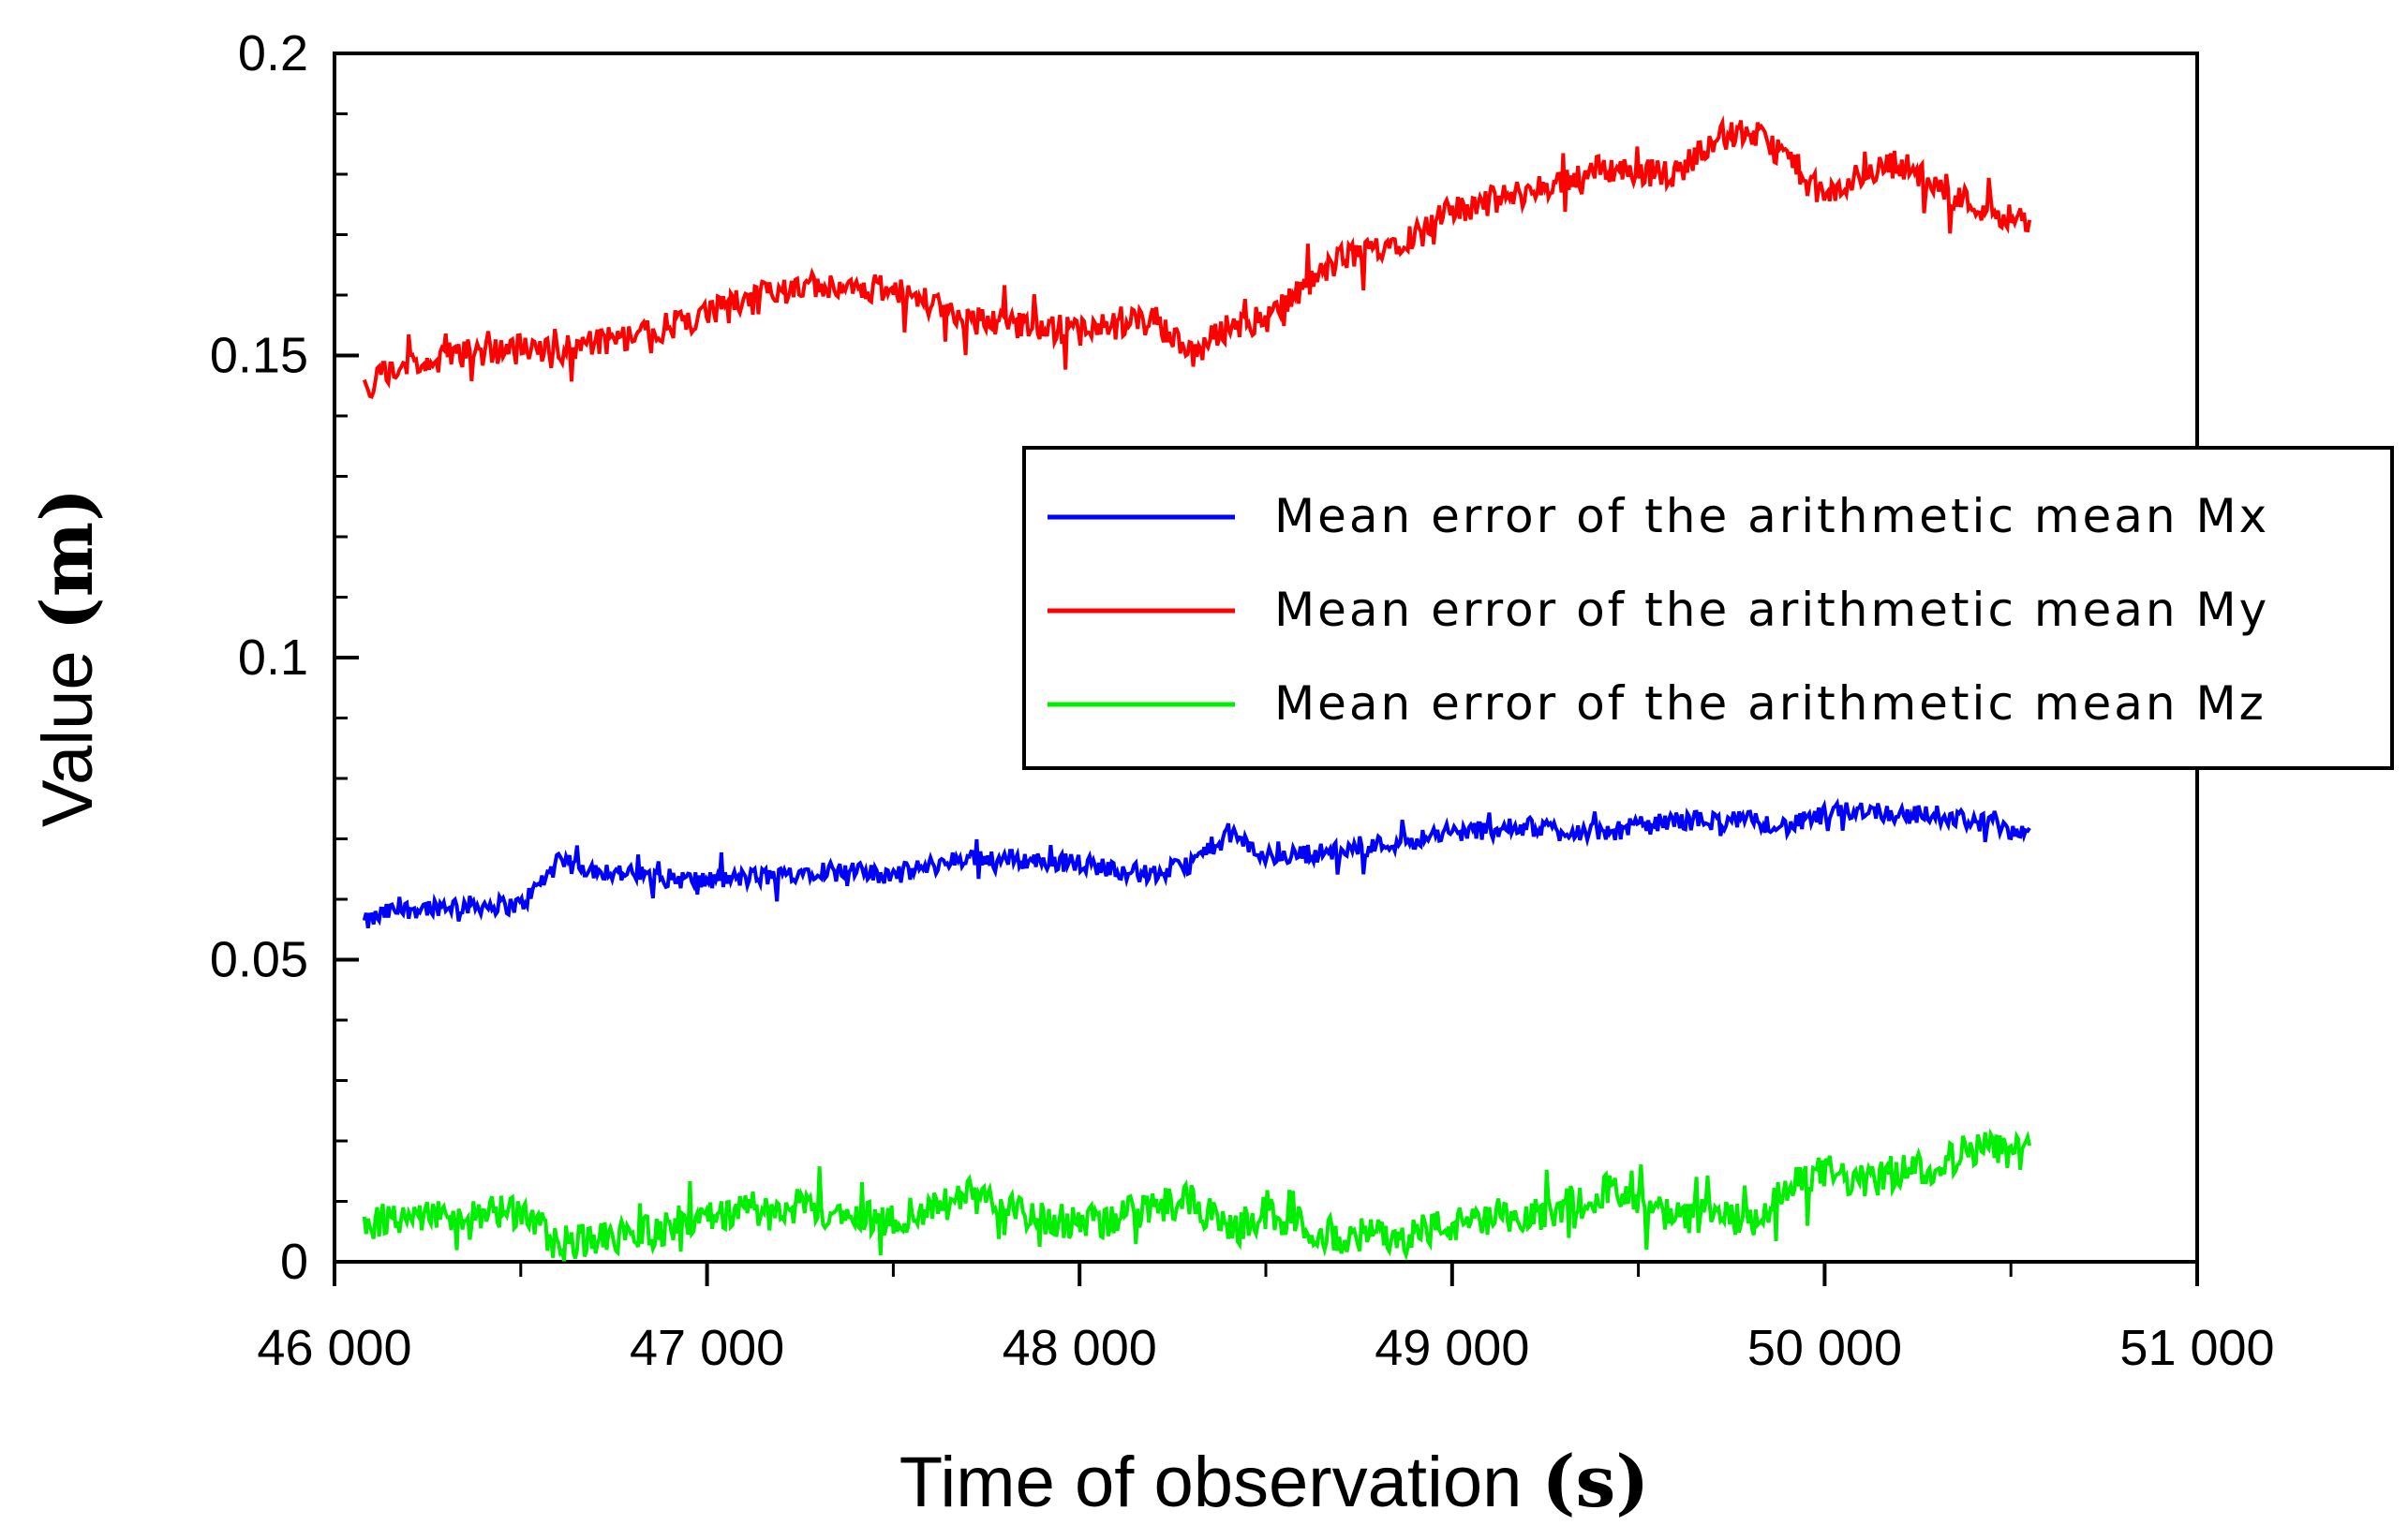  Describe the element at coordinates (1452, 1348) in the screenshot. I see `x-tick-label: 49 000` at that location.